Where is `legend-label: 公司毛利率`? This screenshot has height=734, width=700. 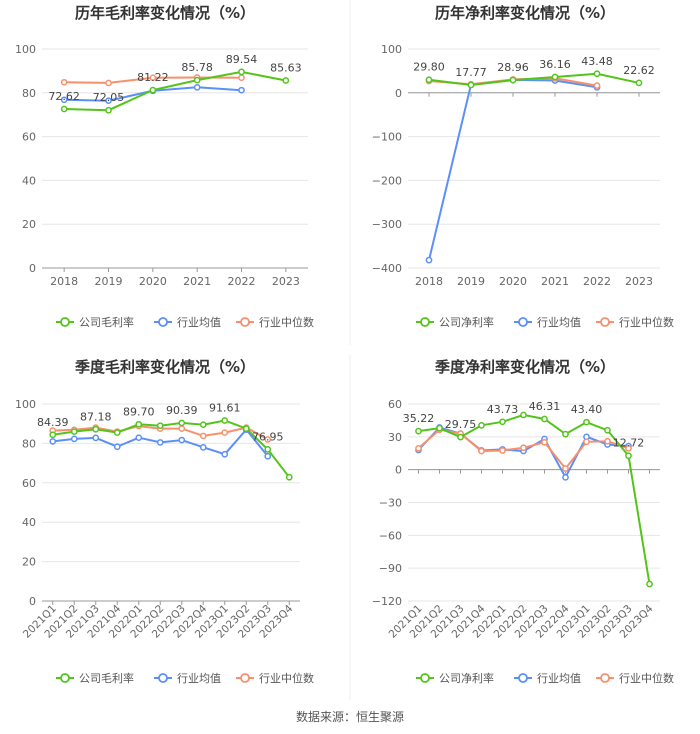 legend-label: 公司毛利率 is located at coordinates (106, 678).